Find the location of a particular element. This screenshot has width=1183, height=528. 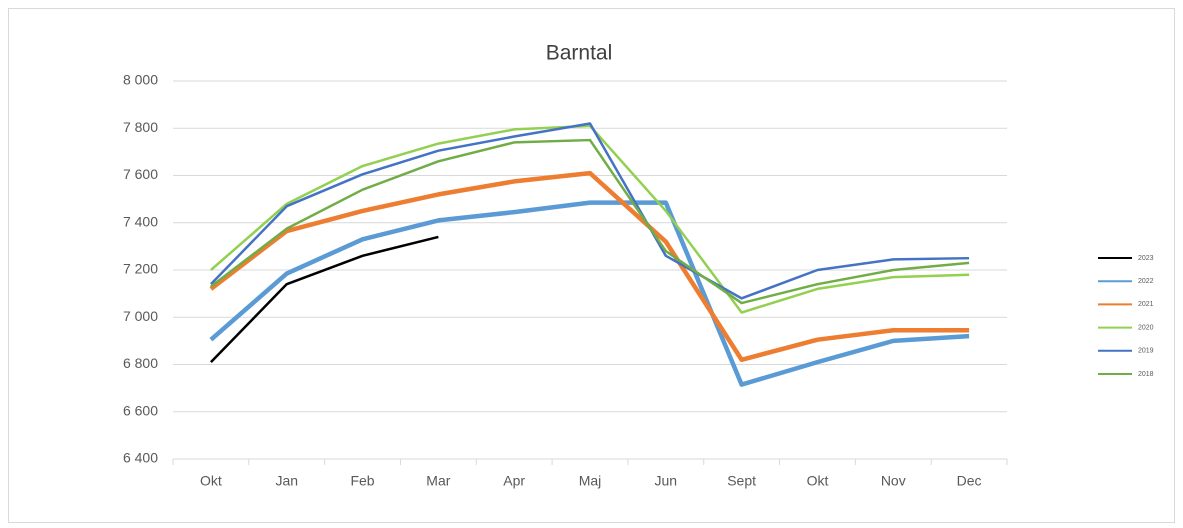

y-tick-label: 7 400 is located at coordinates (140, 221).